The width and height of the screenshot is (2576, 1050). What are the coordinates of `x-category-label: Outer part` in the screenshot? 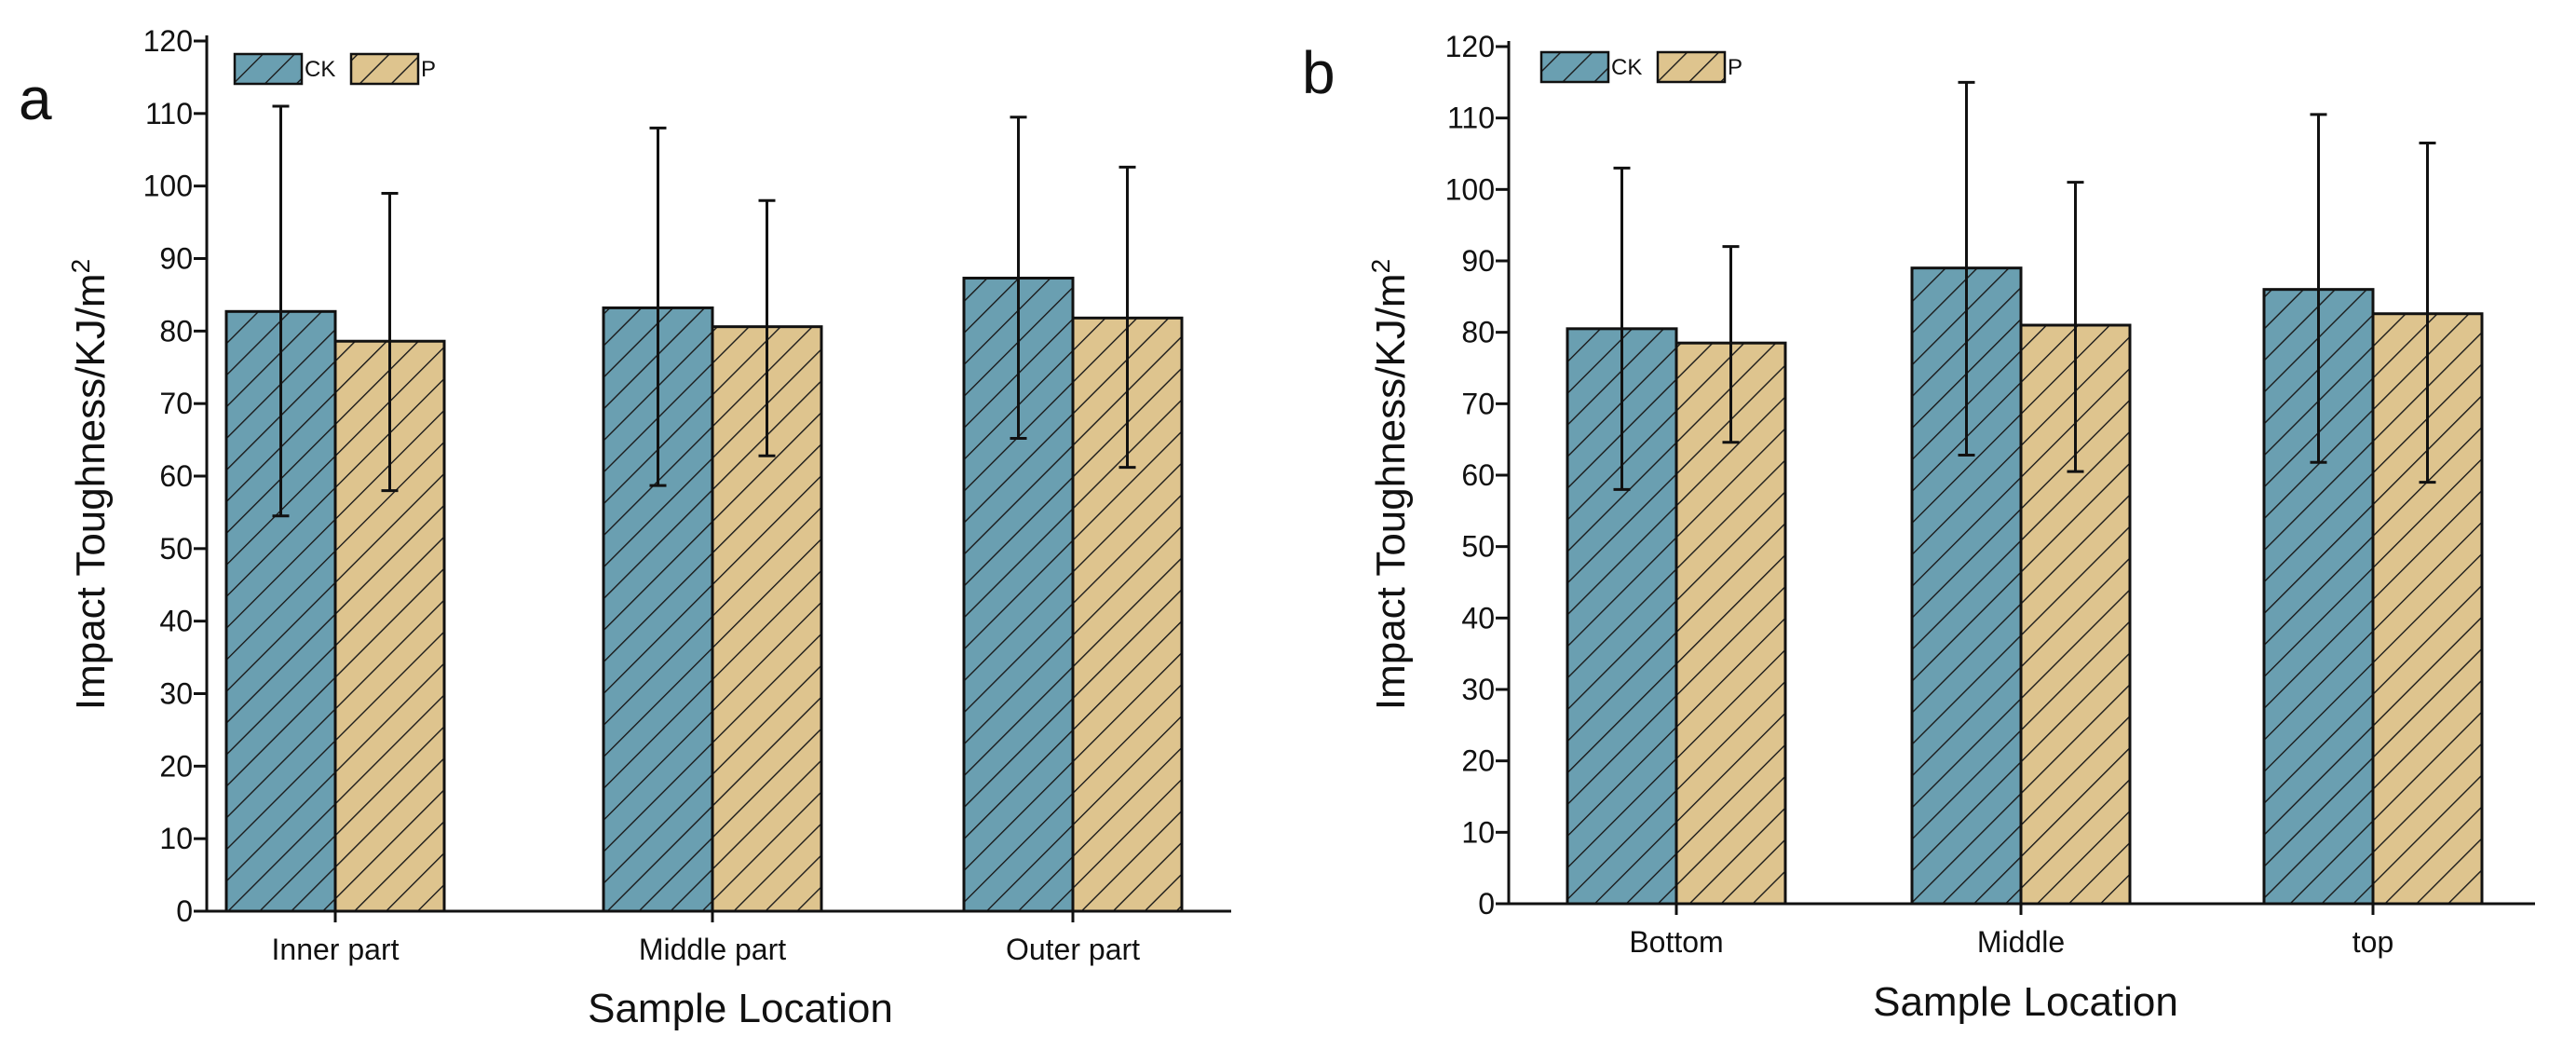 It's located at (1073, 949).